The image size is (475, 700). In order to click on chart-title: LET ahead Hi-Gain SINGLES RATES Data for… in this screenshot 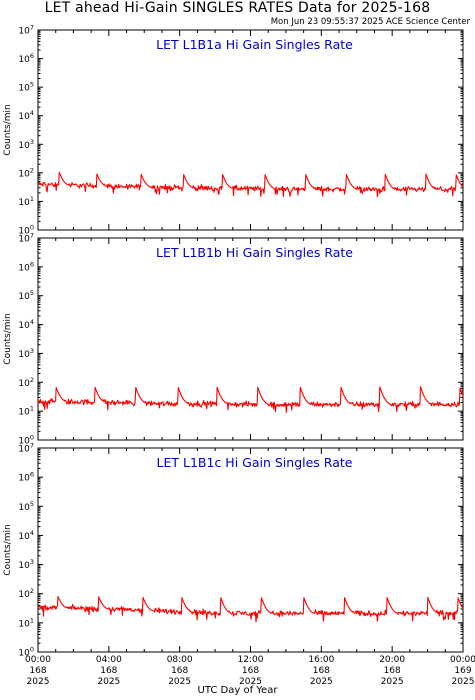, I will do `click(237, 8)`.